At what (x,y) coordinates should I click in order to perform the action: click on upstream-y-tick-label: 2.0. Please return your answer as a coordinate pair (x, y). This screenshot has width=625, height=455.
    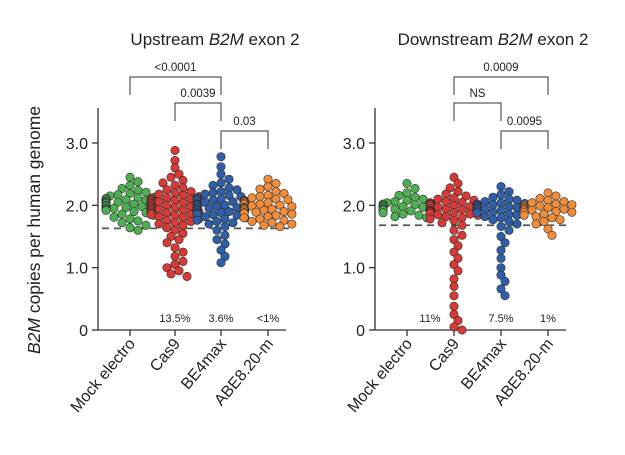
    Looking at the image, I should click on (77, 206).